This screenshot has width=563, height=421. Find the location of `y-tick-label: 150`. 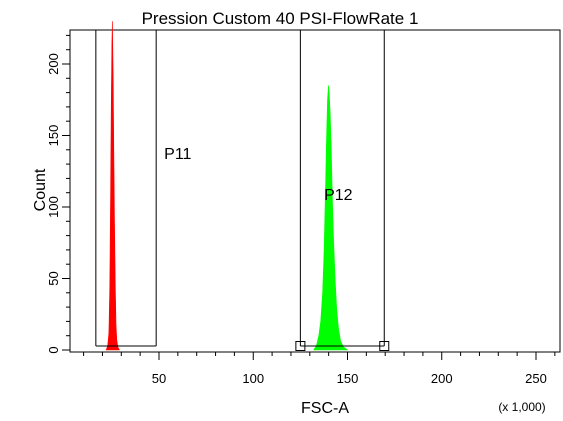

y-tick-label: 150 is located at coordinates (53, 136).